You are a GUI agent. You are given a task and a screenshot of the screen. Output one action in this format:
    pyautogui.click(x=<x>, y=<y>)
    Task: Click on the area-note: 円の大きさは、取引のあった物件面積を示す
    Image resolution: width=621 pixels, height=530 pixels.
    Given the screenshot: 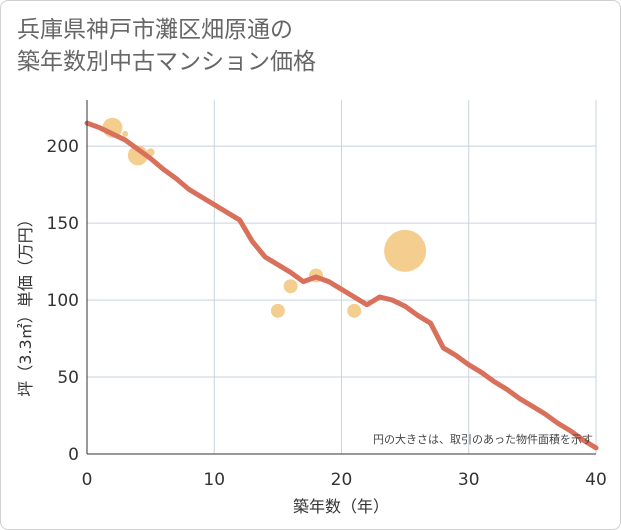 What is the action you would take?
    pyautogui.click(x=483, y=439)
    